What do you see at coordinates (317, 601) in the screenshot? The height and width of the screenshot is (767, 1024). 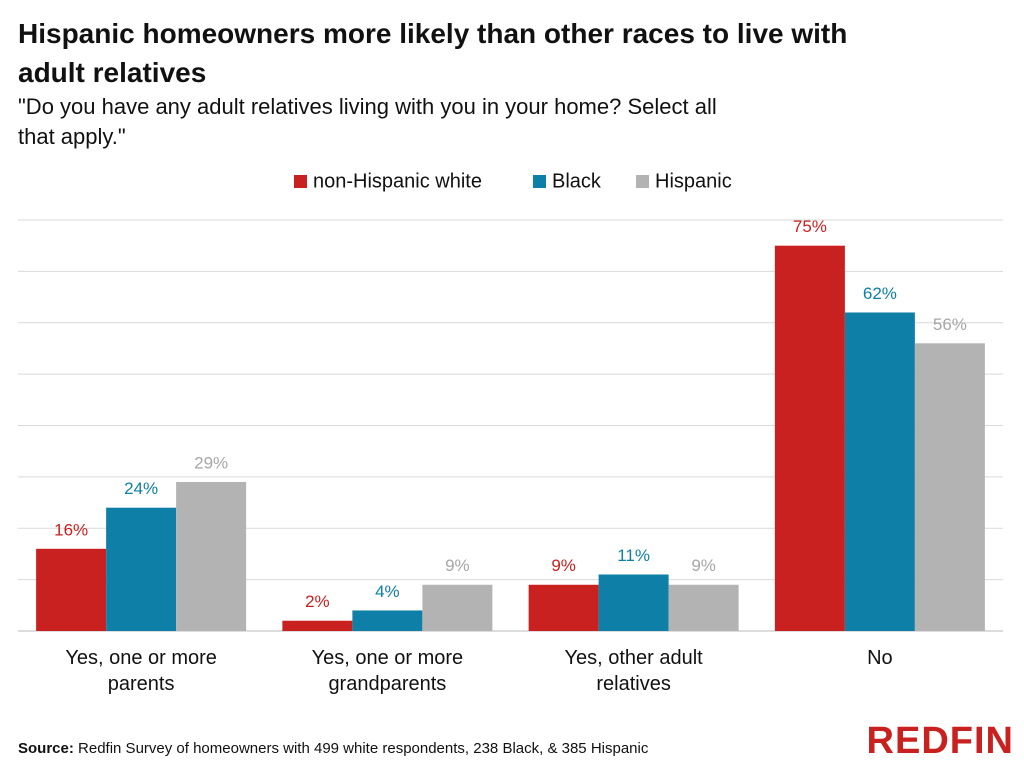 I see `data-label: 2%` at bounding box center [317, 601].